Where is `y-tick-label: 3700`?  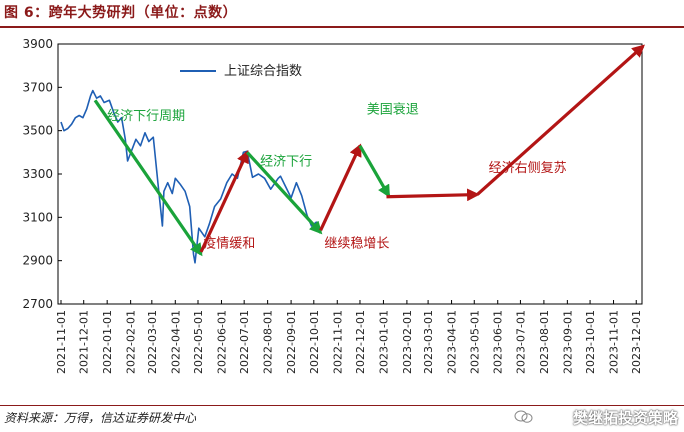 y-tick-label: 3700 is located at coordinates (37, 87).